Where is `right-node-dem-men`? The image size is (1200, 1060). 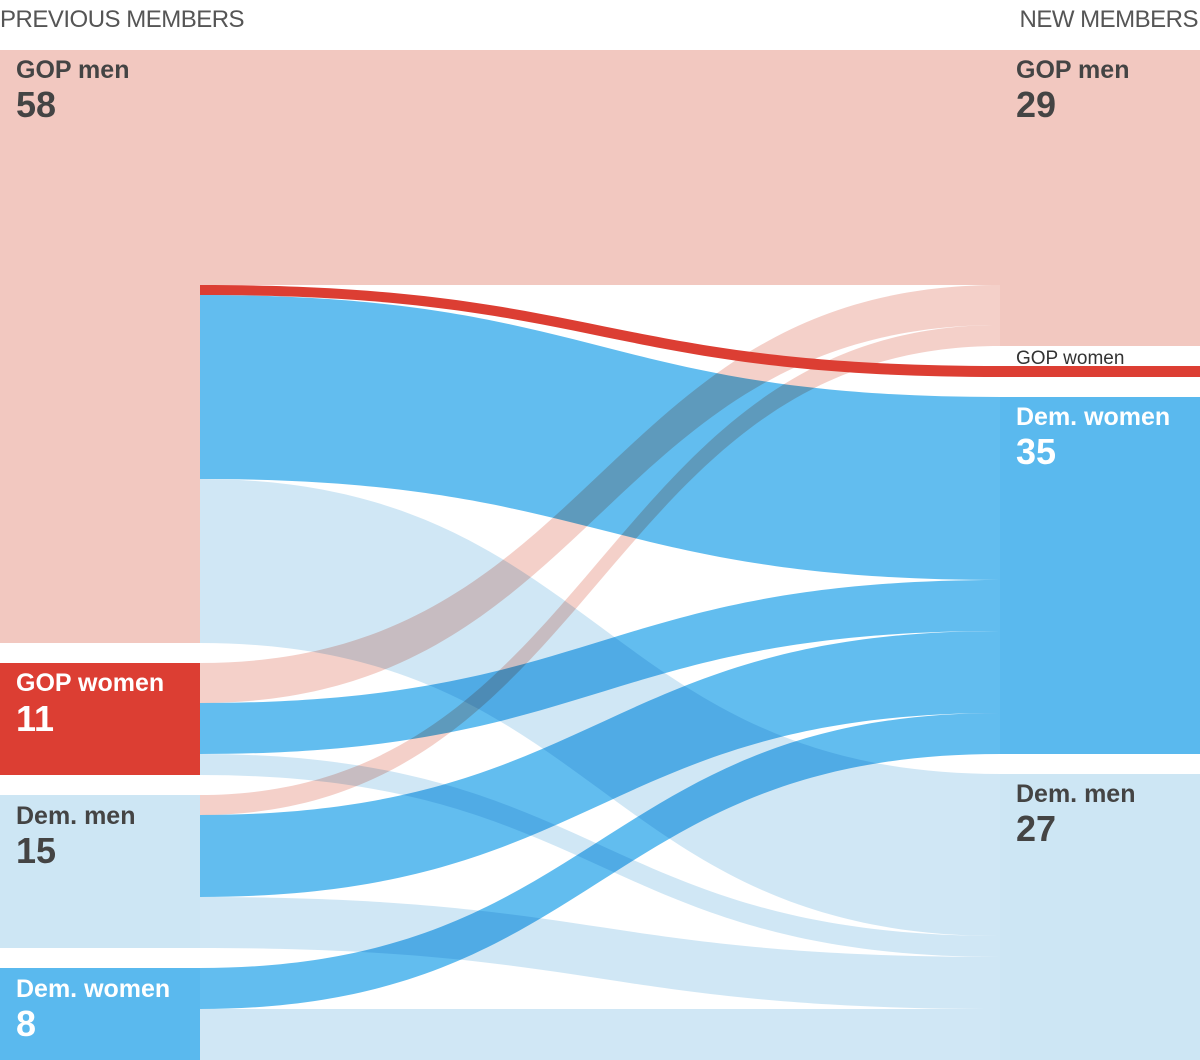 right-node-dem-men is located at coordinates (1100, 917).